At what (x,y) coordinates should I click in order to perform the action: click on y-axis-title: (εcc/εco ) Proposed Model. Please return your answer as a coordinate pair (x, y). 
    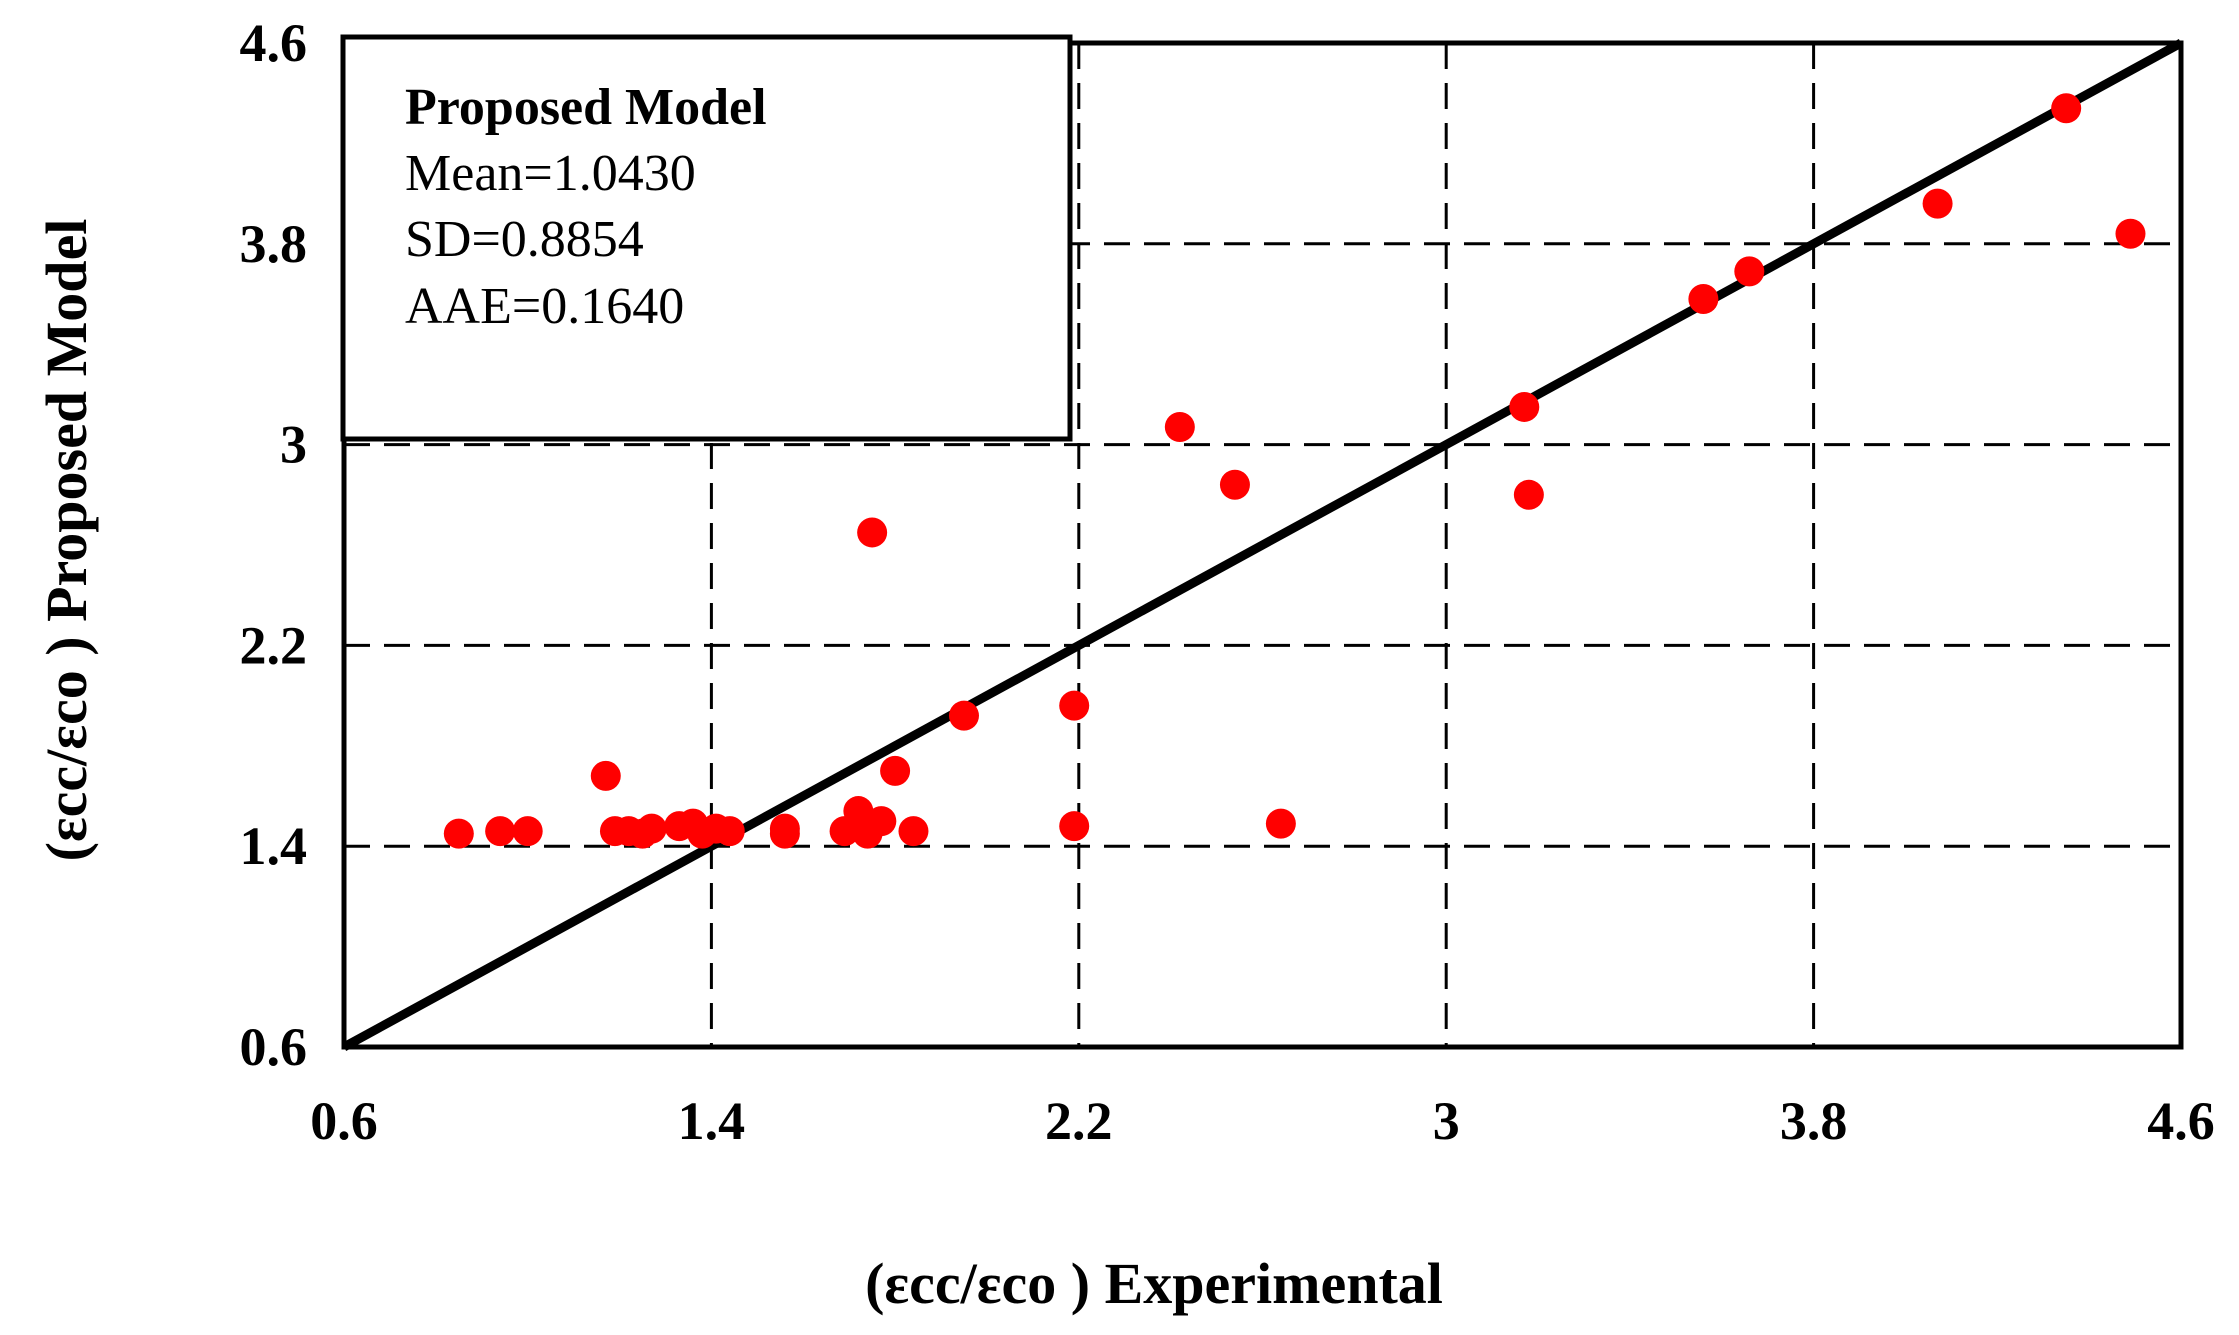
    Looking at the image, I should click on (66, 540).